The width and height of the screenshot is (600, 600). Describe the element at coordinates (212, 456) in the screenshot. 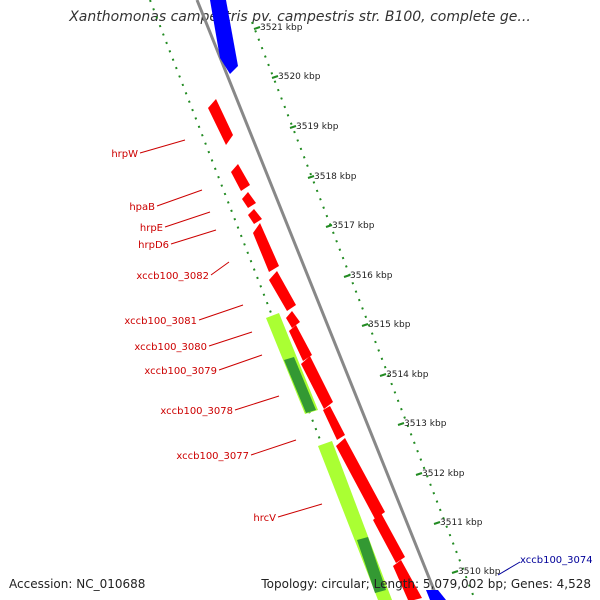

I see `gene-label-xccb100_3077: xccb100_3077` at that location.